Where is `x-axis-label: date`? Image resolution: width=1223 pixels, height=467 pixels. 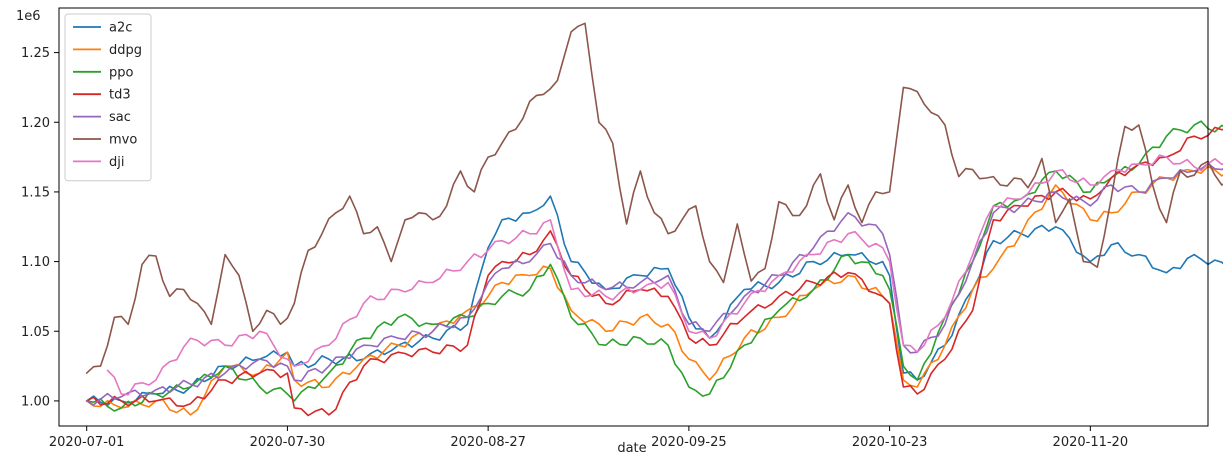 x-axis-label: date is located at coordinates (631, 448).